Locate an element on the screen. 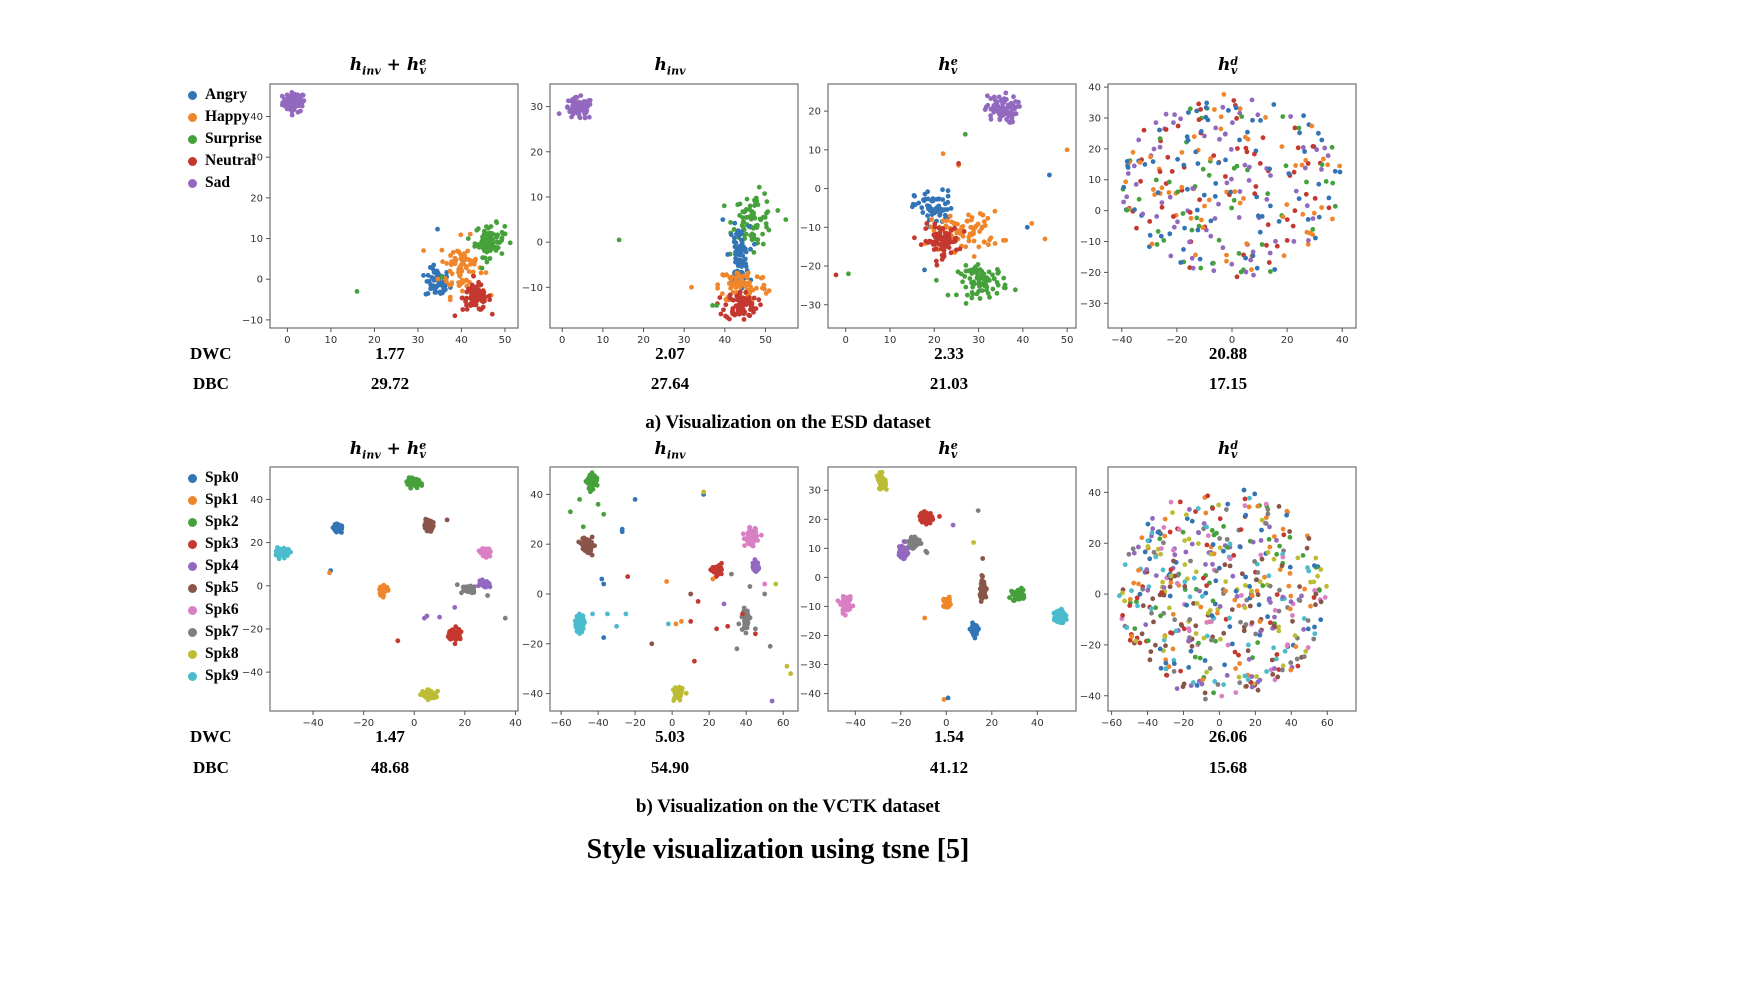 The width and height of the screenshot is (1755, 1001). points is located at coordinates (1223, 594).